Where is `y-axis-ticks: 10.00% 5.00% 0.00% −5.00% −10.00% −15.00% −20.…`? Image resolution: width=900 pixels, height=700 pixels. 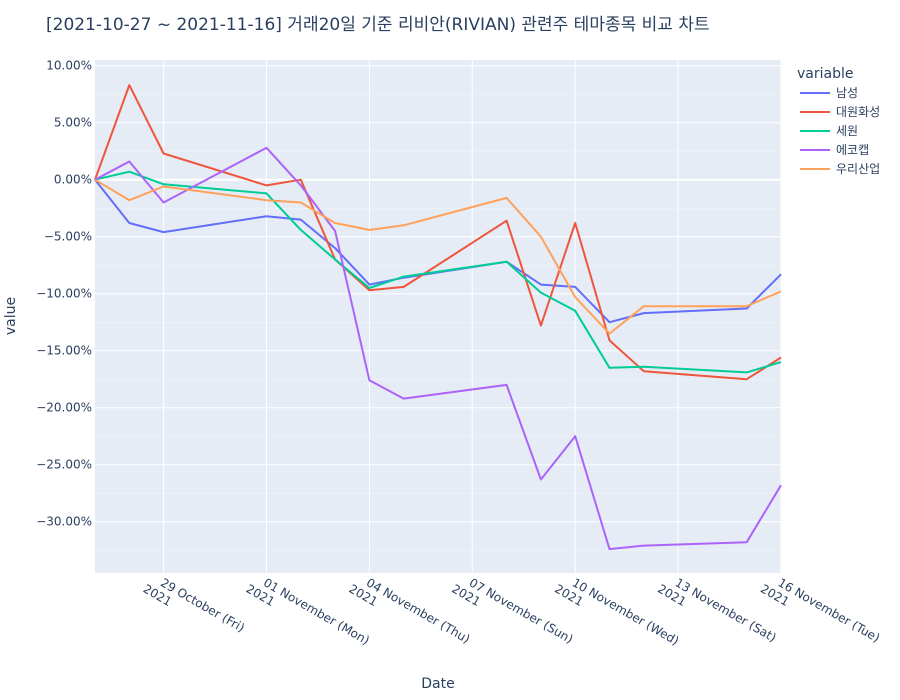 y-axis-ticks: 10.00% 5.00% 0.00% −5.00% −10.00% −15.00% −20.… is located at coordinates (64, 294).